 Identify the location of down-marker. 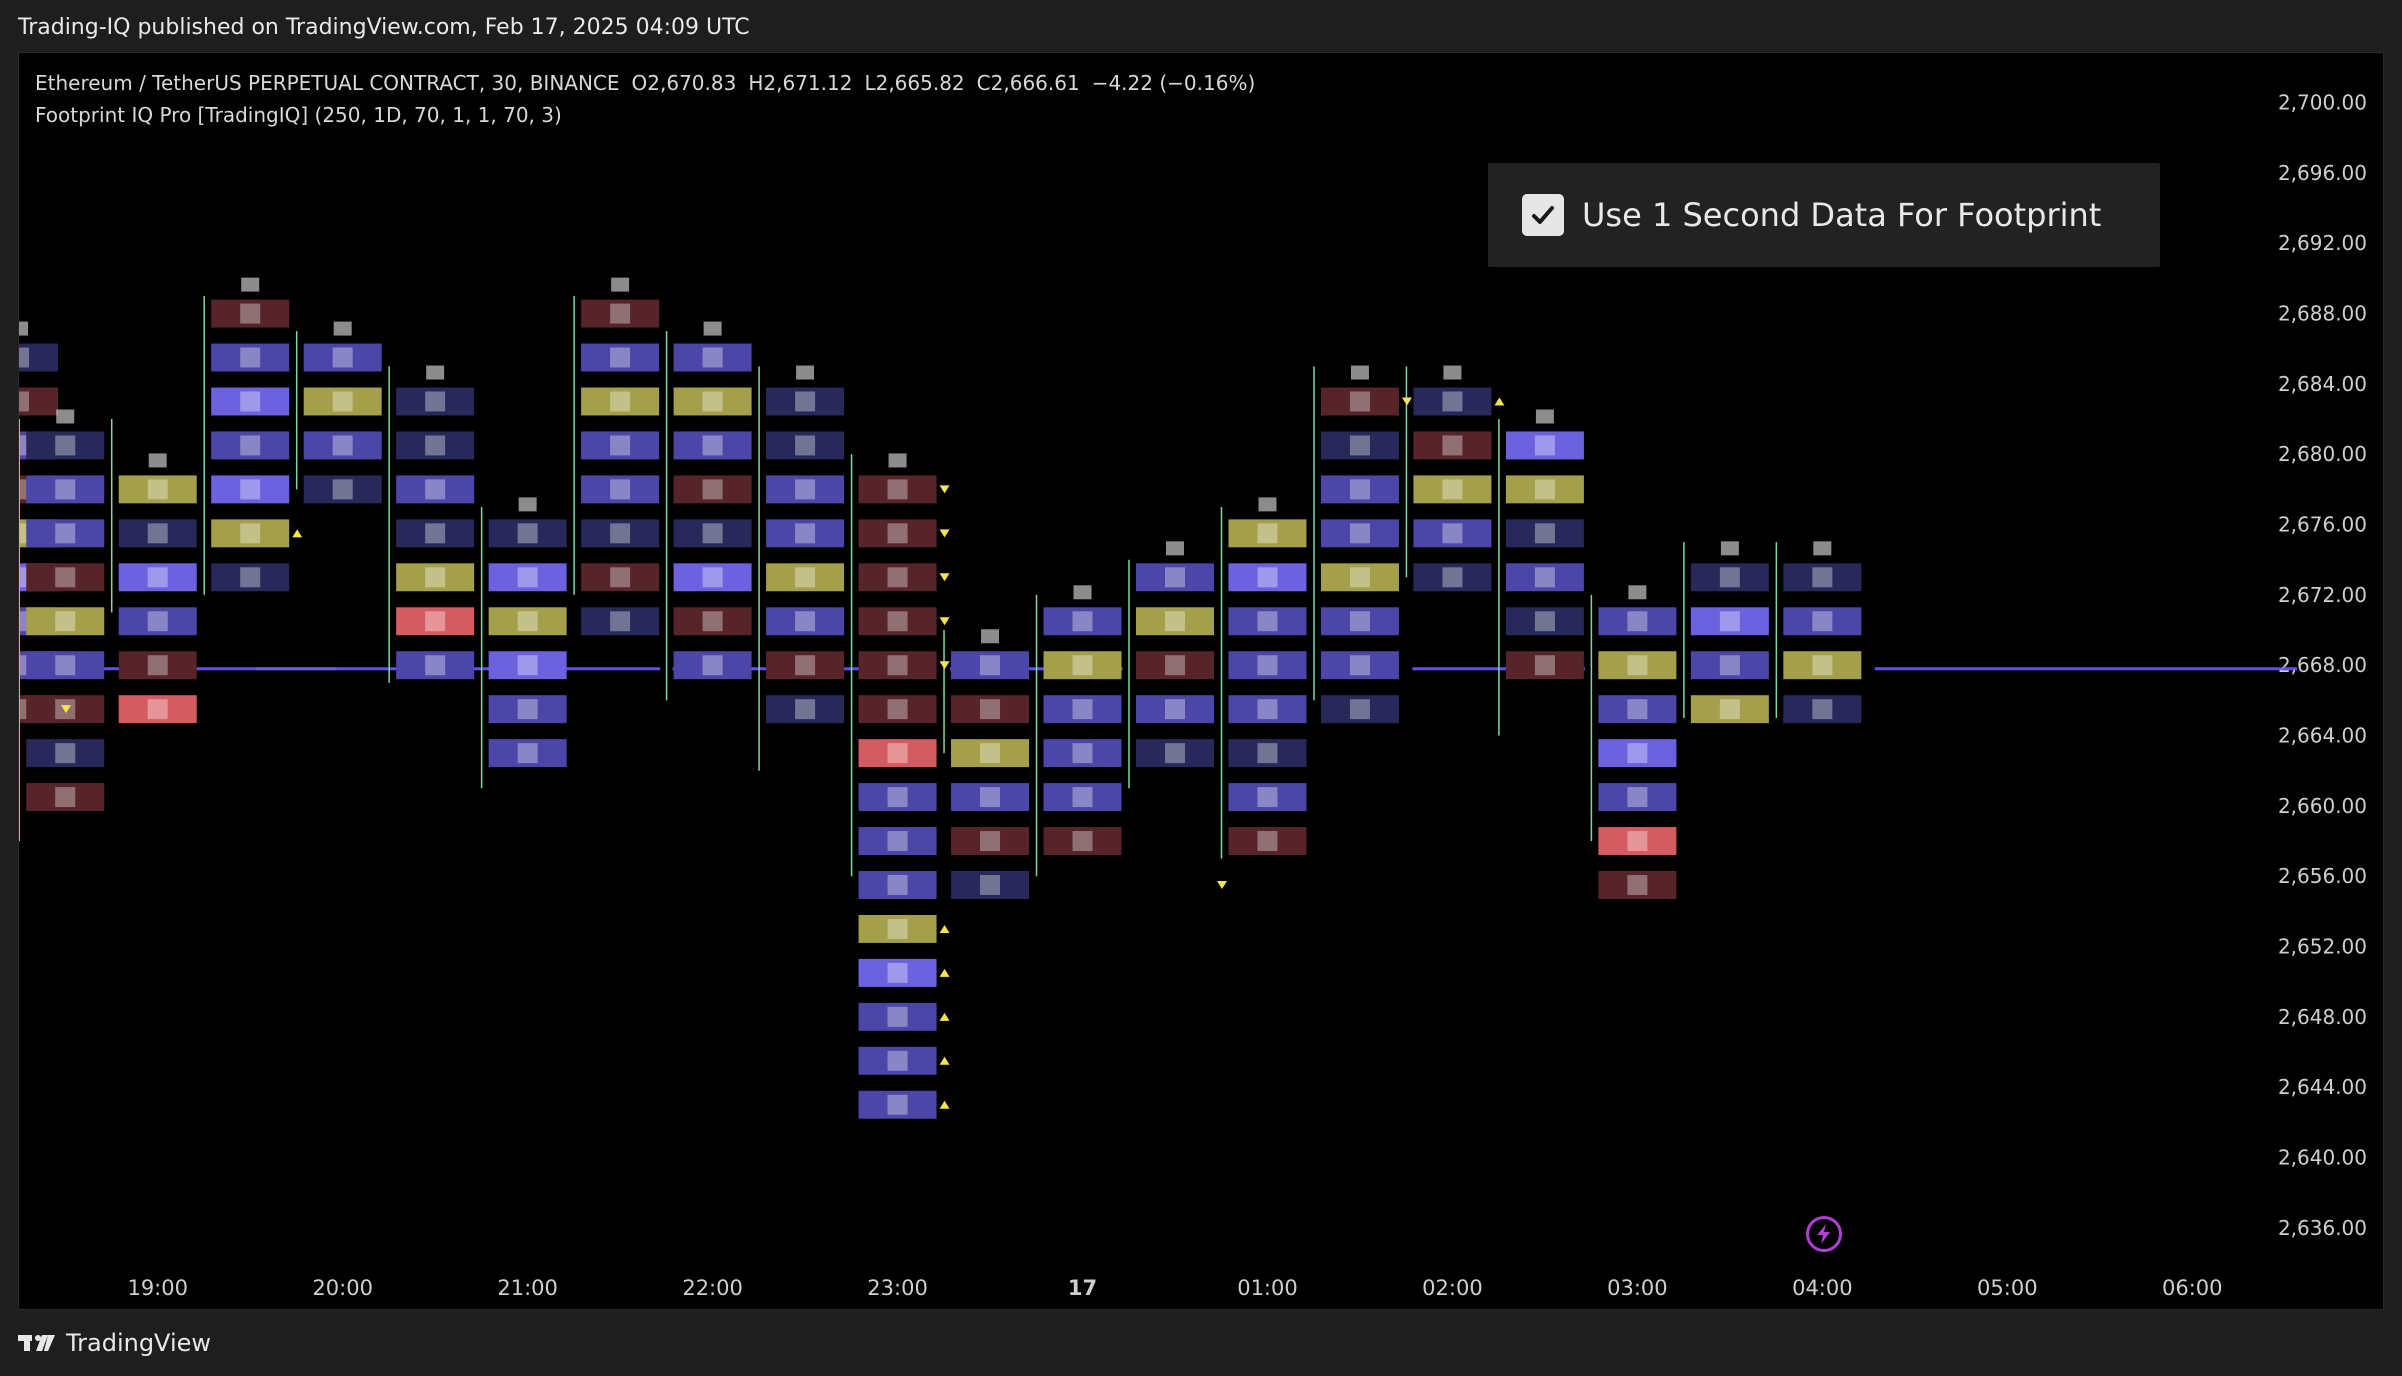
(944, 577).